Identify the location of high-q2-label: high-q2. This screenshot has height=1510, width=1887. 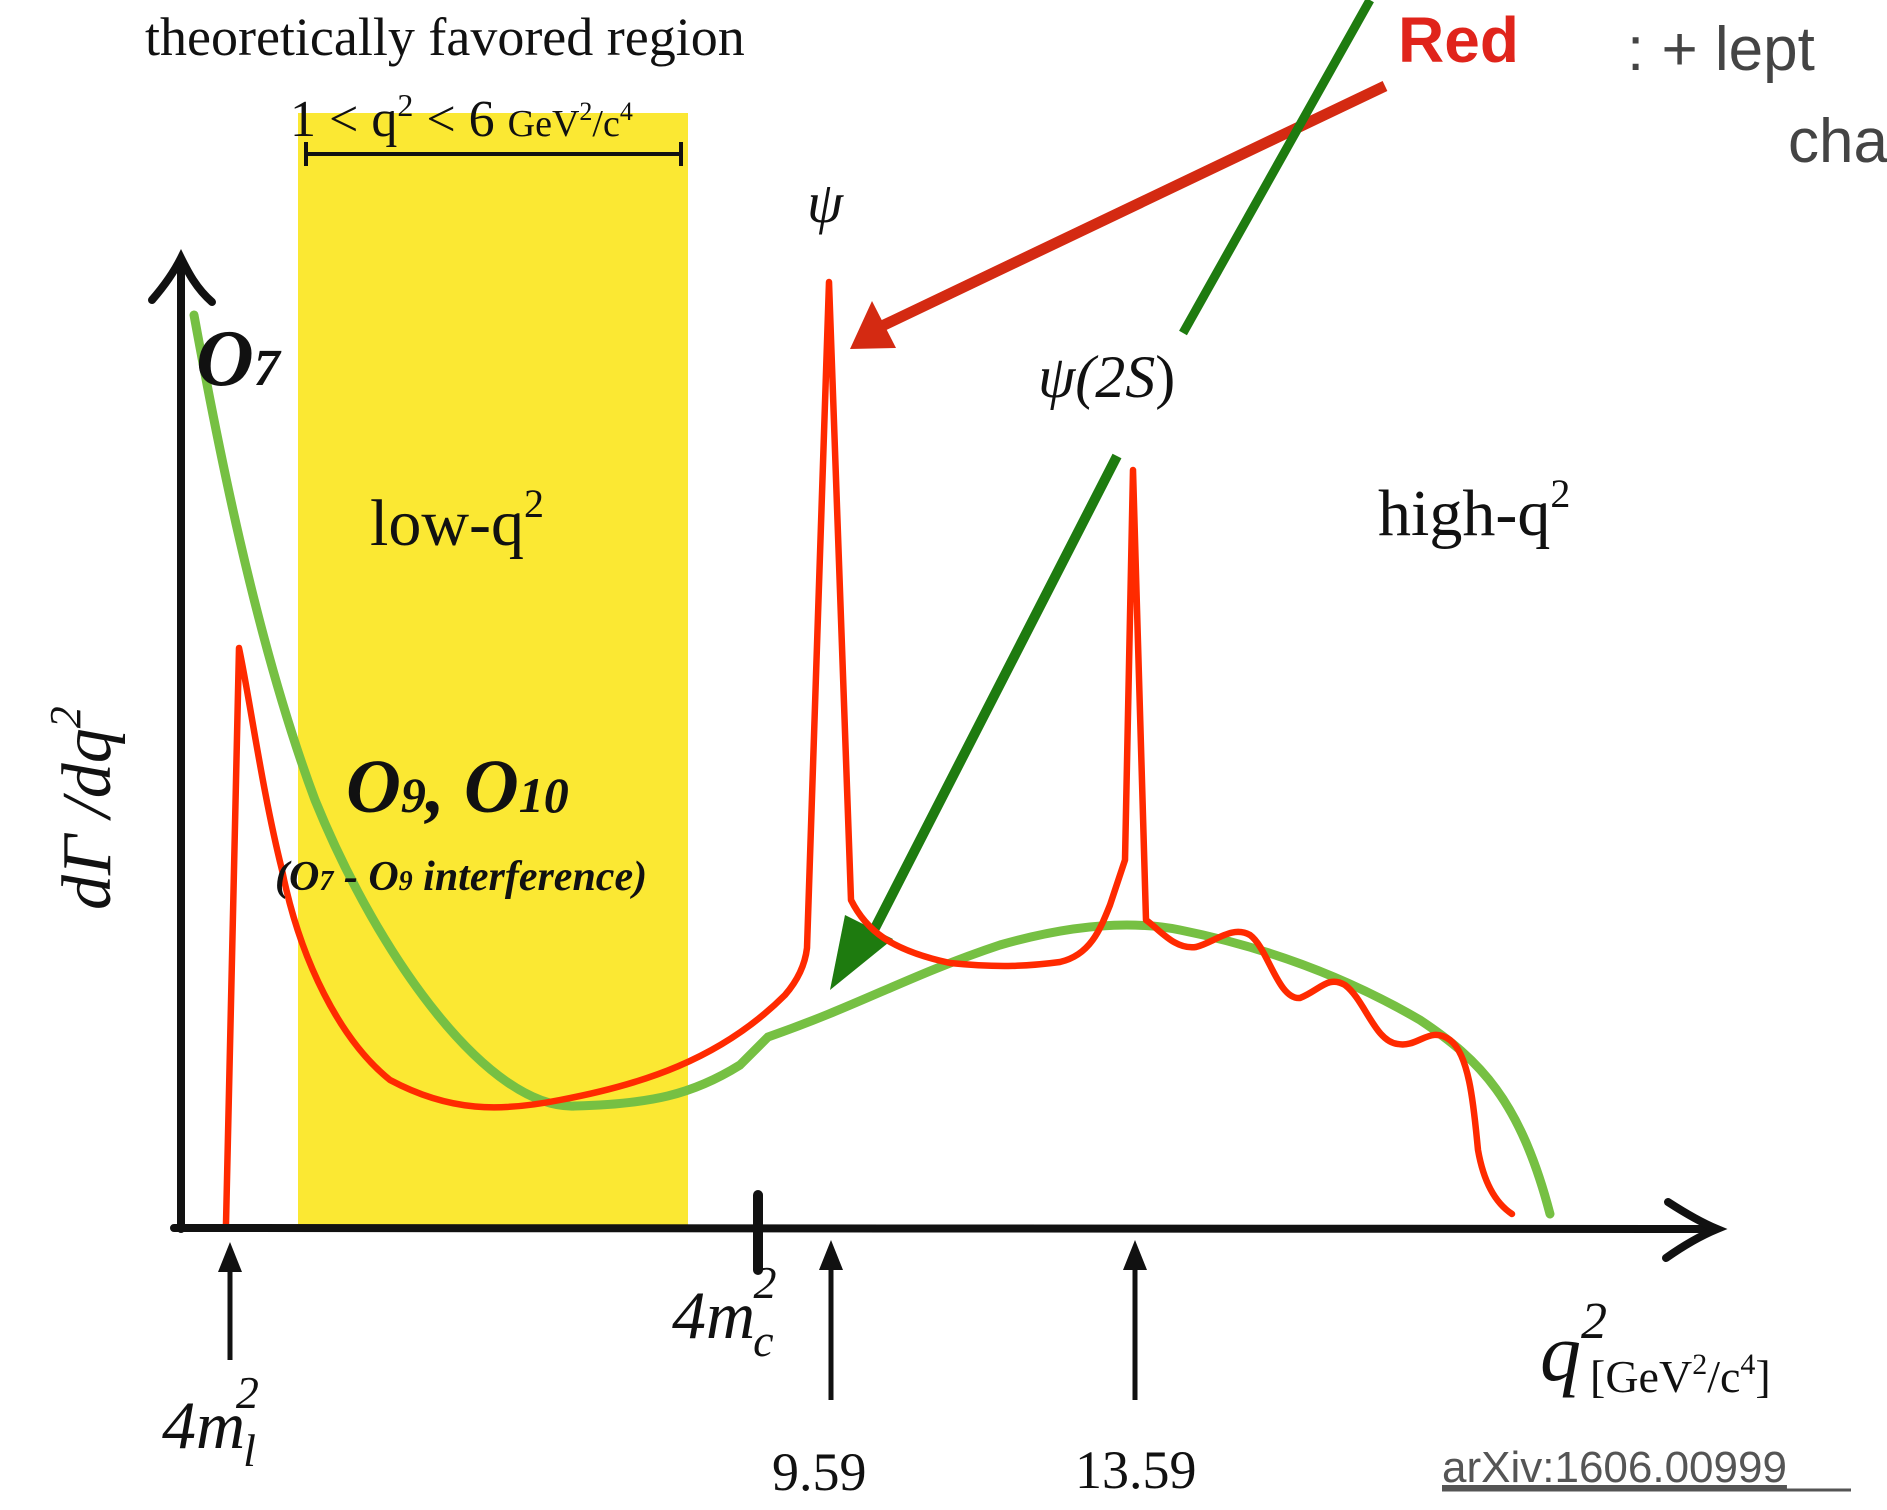
(1474, 510).